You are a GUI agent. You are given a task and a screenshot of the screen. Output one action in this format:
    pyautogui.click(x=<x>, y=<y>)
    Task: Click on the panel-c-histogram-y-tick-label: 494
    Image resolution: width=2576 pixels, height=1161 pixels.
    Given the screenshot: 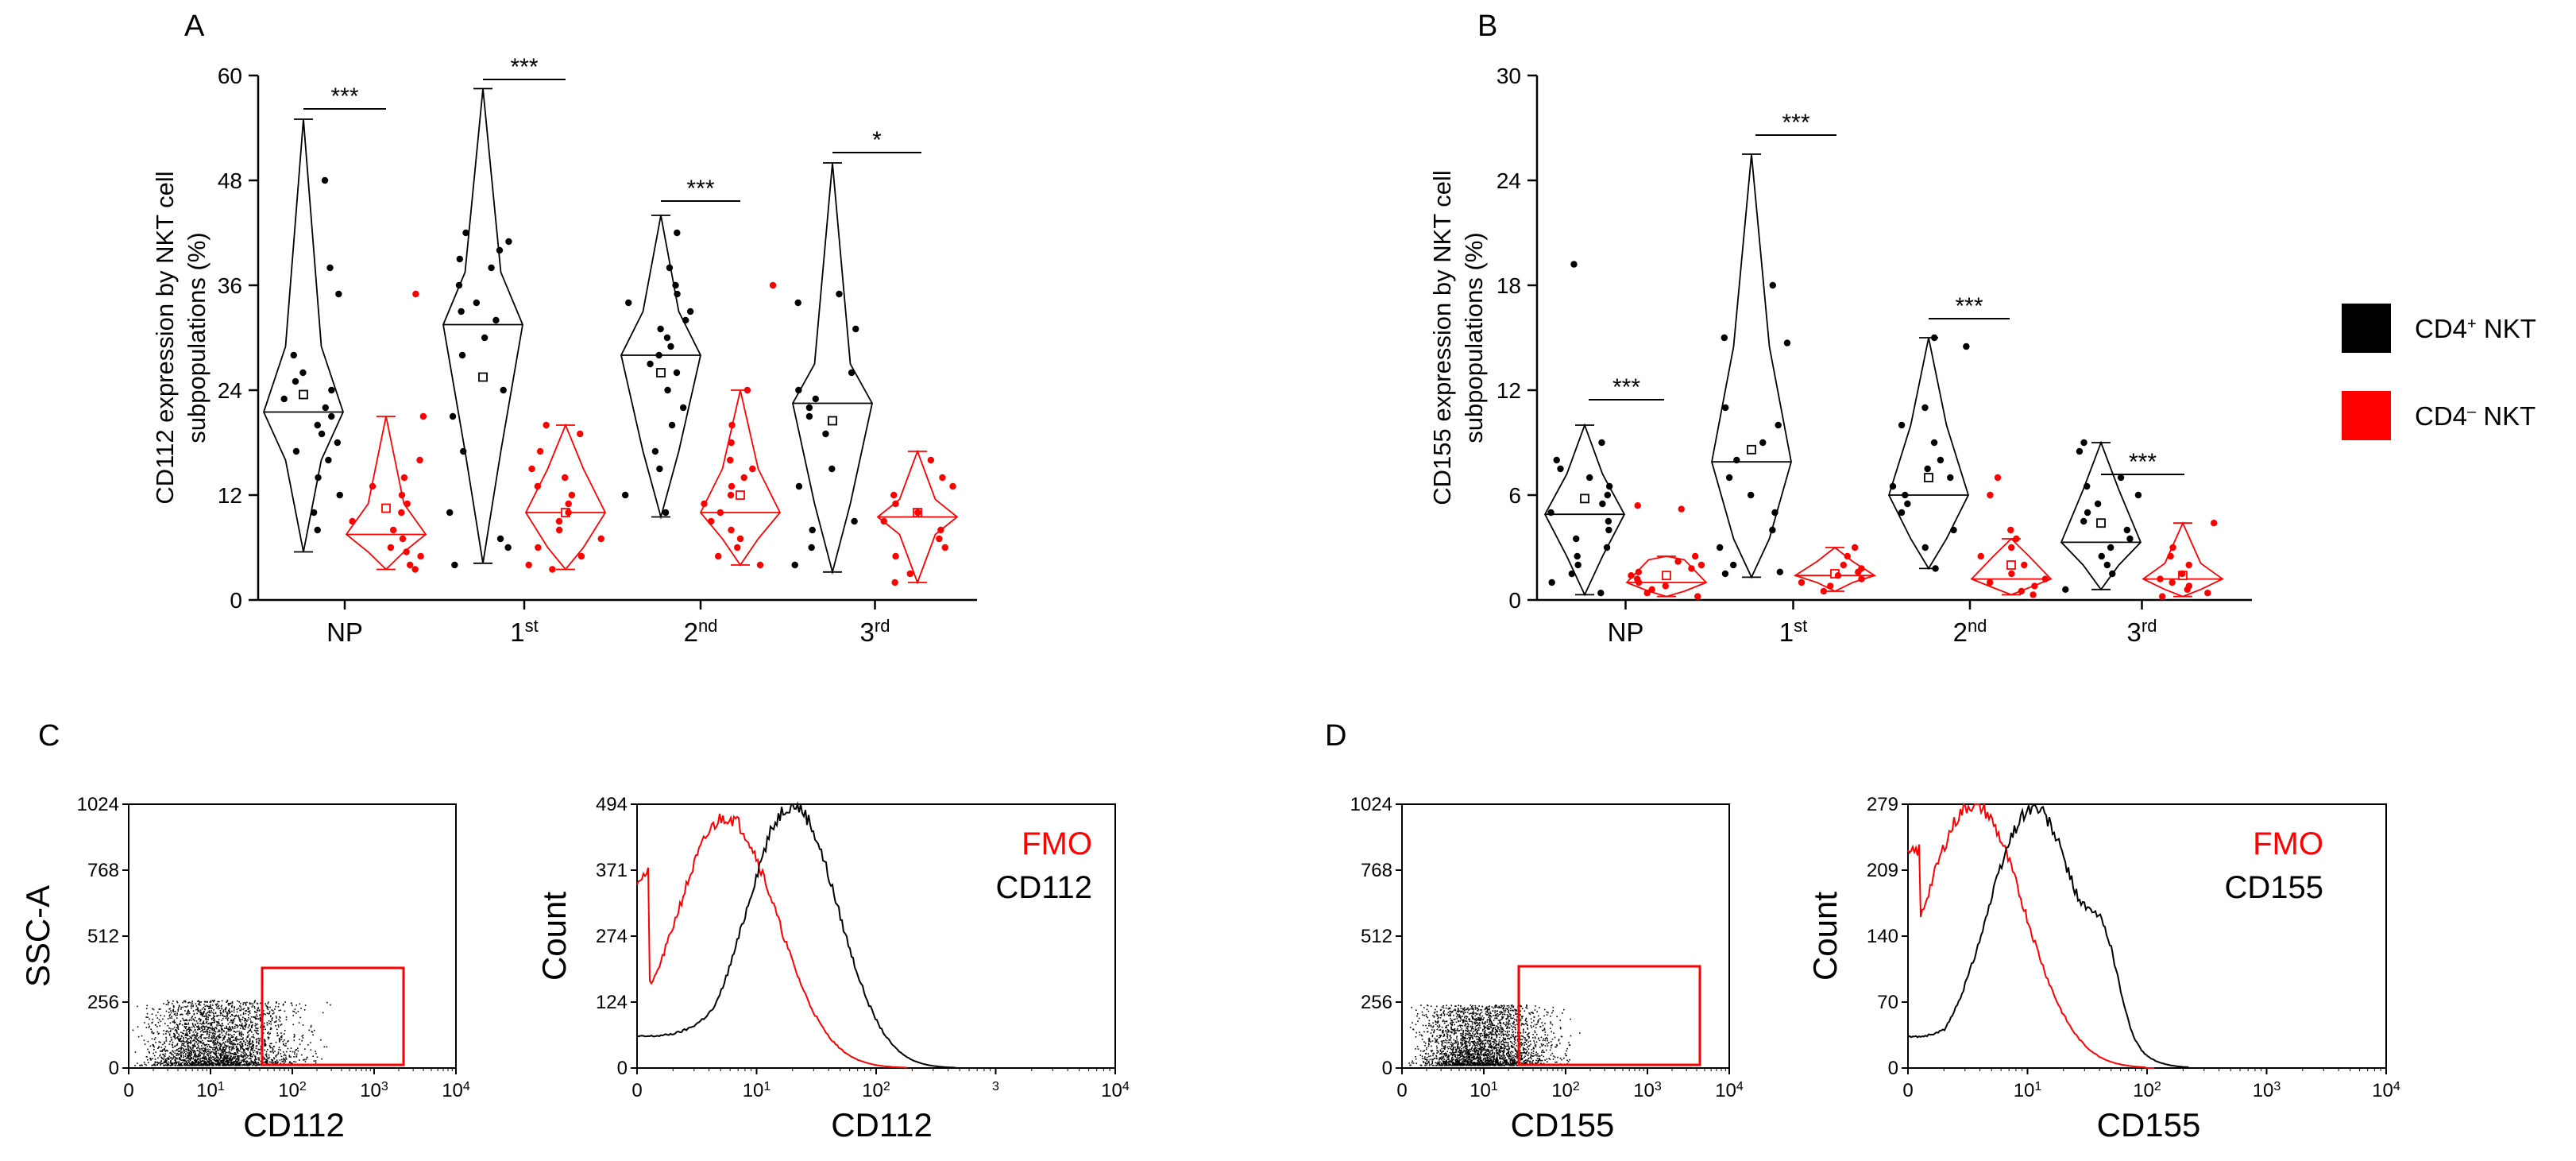 What is the action you would take?
    pyautogui.click(x=612, y=804)
    